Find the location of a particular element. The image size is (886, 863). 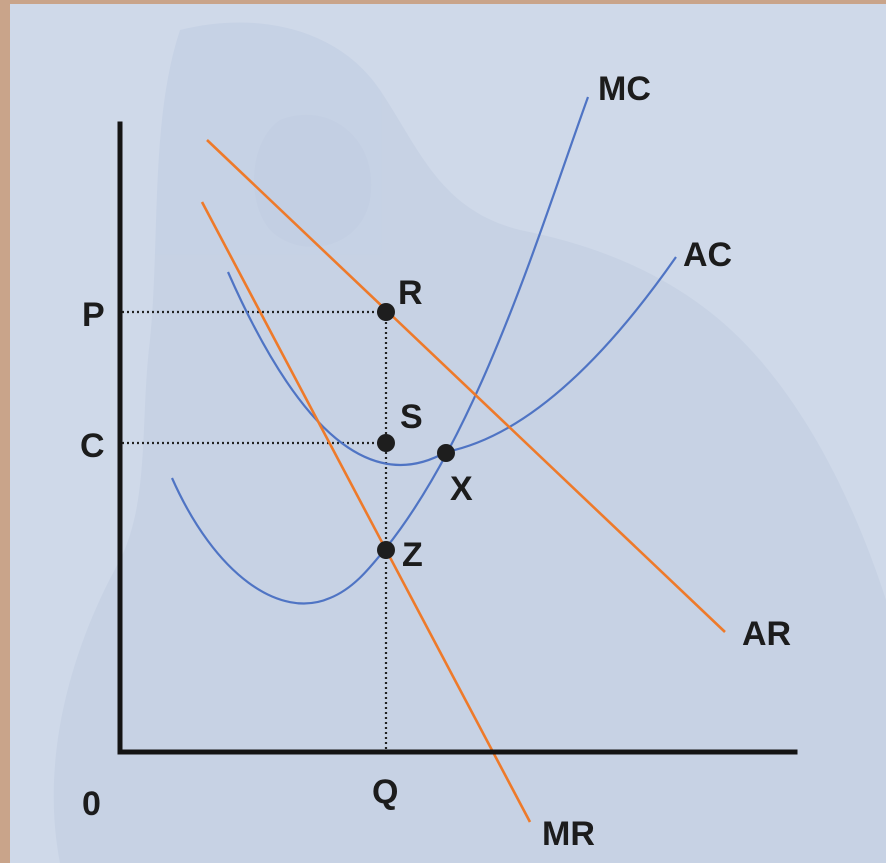

price-label-p: P is located at coordinates (93, 315).